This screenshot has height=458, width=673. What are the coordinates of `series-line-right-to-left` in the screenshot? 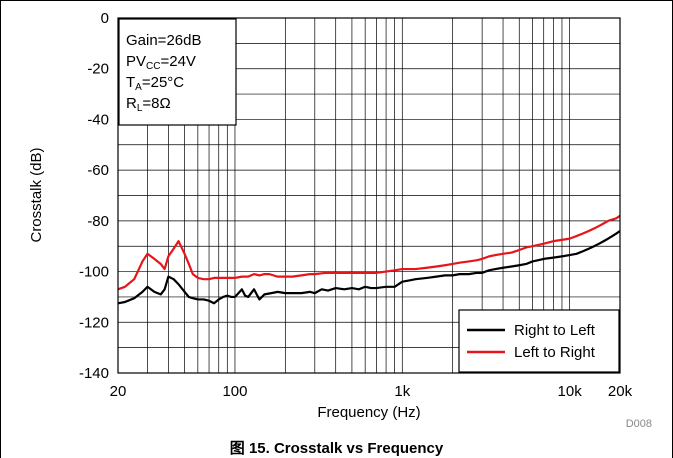 It's located at (369, 267).